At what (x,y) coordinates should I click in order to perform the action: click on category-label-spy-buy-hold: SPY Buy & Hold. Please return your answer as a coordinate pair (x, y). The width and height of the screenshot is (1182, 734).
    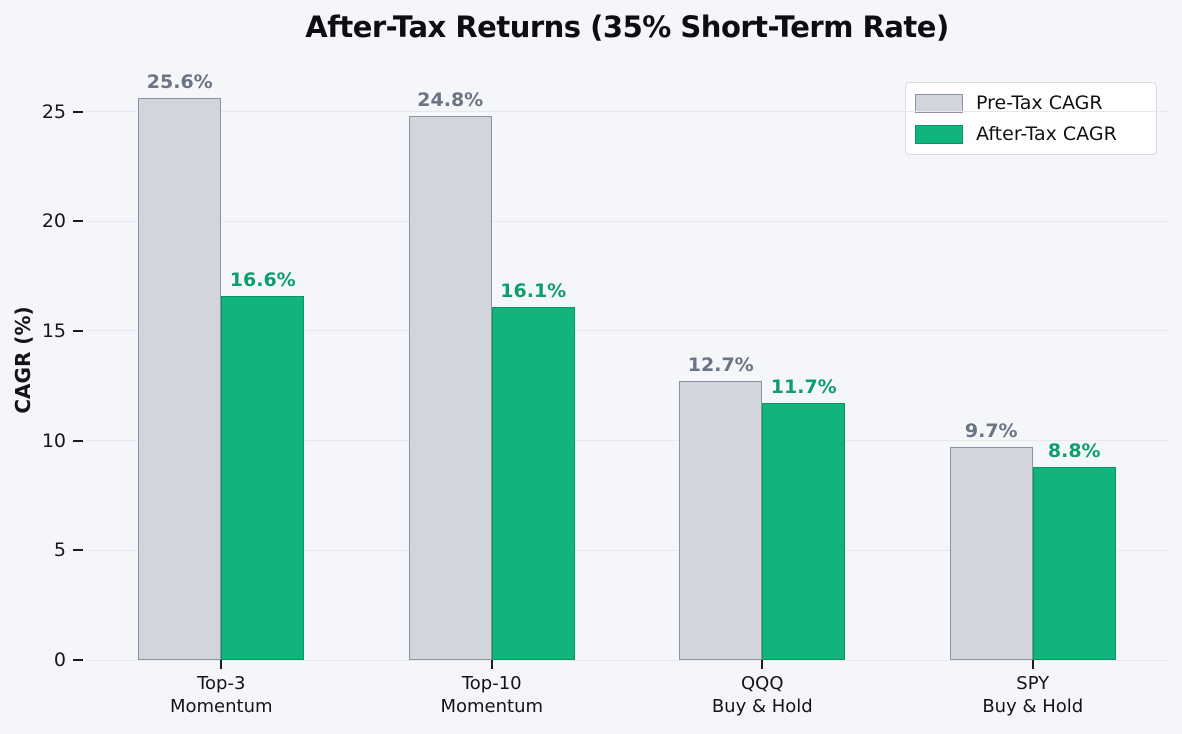
    Looking at the image, I should click on (1033, 695).